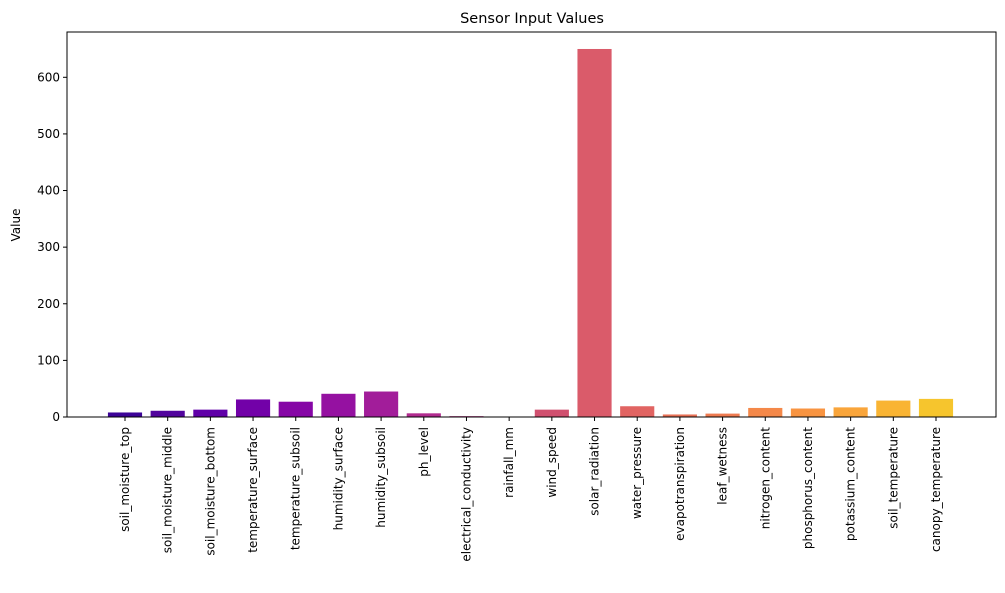 Image resolution: width=1005 pixels, height=593 pixels. I want to click on bar-solar_radiation, so click(594, 233).